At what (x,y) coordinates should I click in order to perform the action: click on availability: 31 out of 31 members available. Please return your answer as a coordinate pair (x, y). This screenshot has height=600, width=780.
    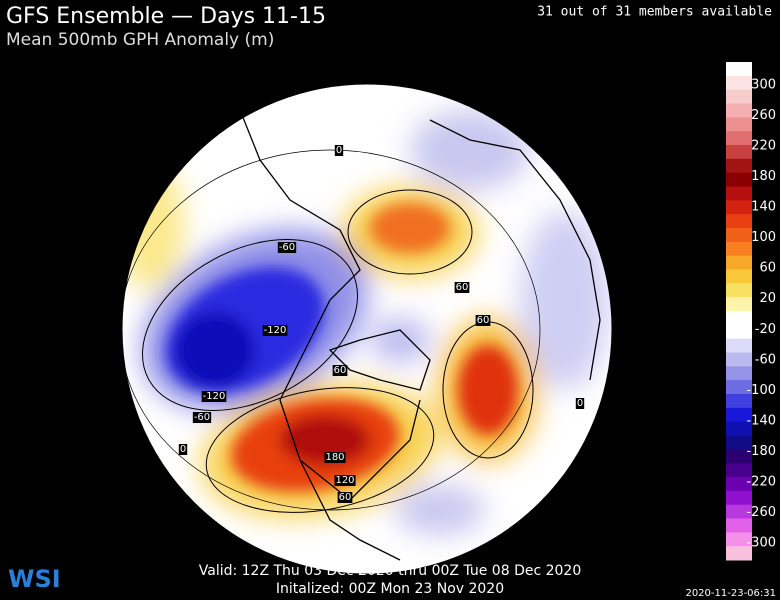
    Looking at the image, I should click on (654, 12).